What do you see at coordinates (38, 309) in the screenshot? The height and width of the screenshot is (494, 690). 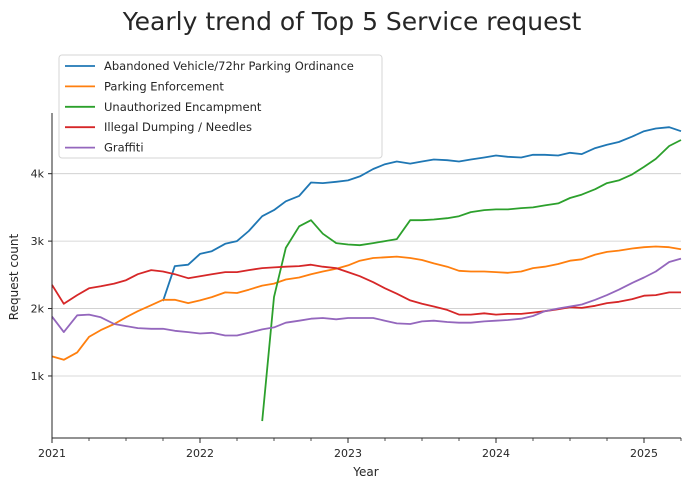 I see `y-tick-label-1: 2k` at bounding box center [38, 309].